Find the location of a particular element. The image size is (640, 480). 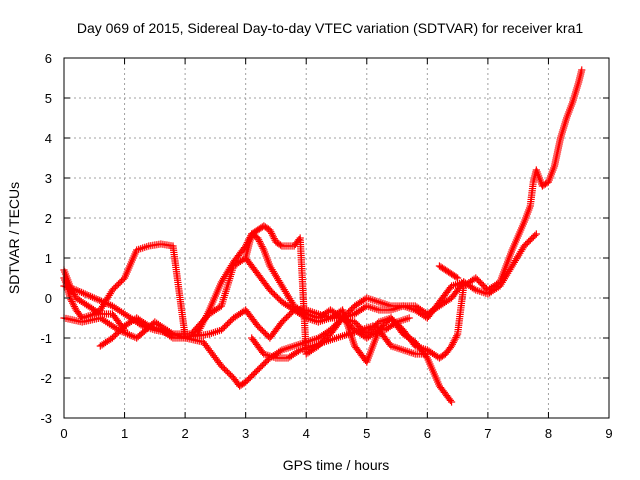

x-tick-label: 5 is located at coordinates (366, 433).